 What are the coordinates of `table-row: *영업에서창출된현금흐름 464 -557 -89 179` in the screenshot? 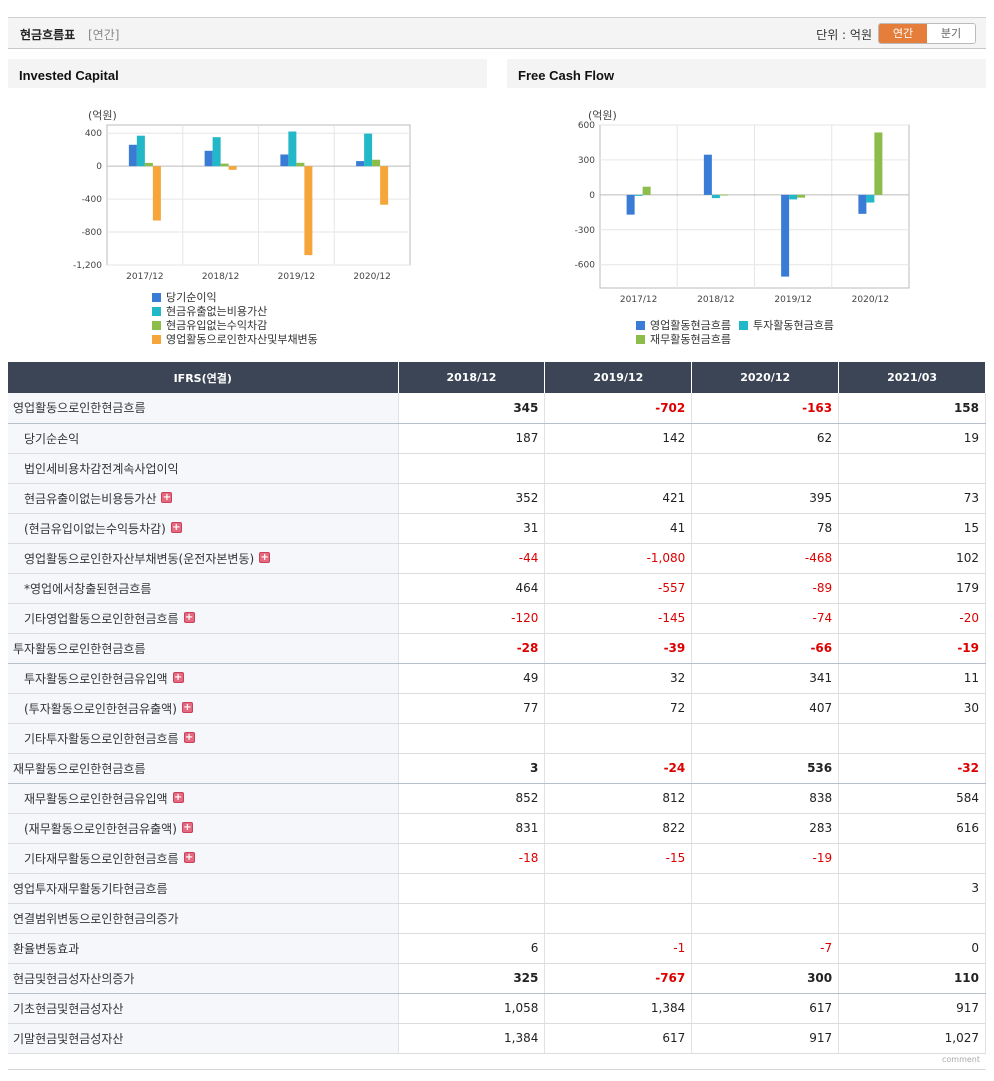 It's located at (497, 588).